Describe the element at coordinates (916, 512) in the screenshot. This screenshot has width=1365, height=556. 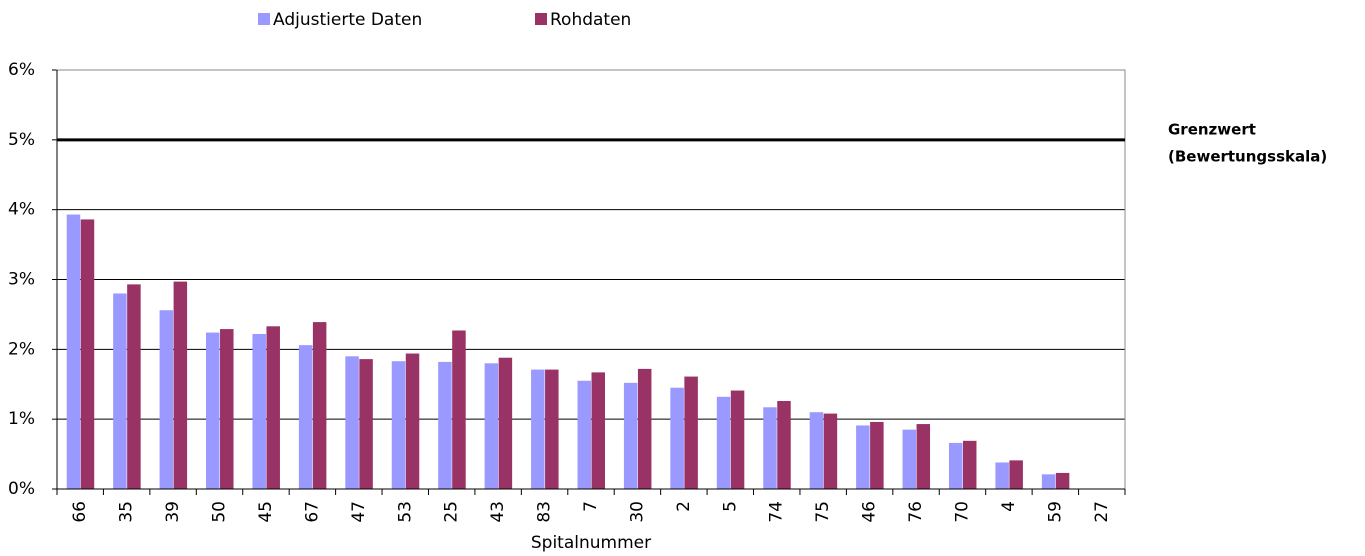
I see `x-tick-label: 76` at that location.